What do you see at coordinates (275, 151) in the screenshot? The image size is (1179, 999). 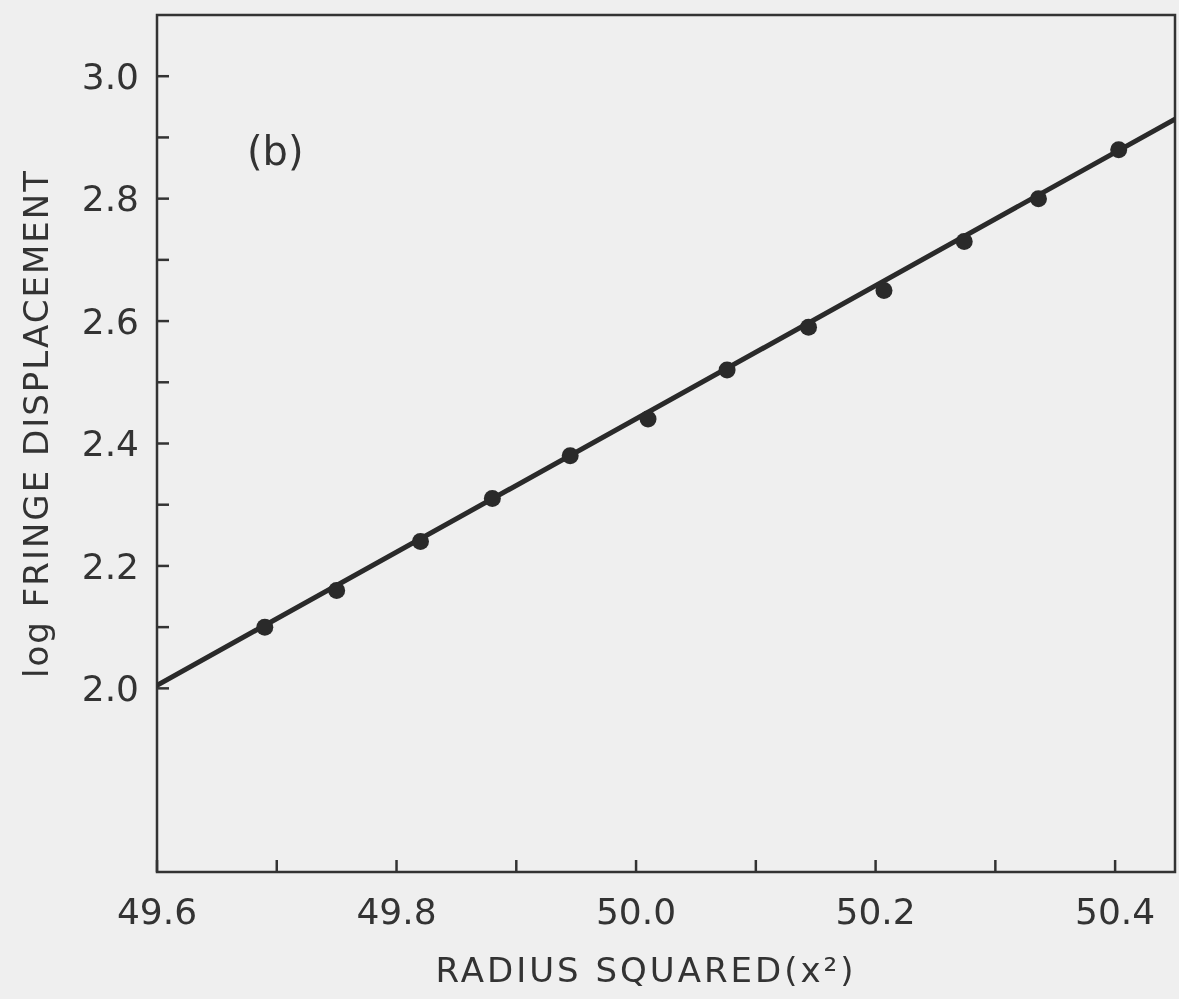 I see `annotation: (b)` at bounding box center [275, 151].